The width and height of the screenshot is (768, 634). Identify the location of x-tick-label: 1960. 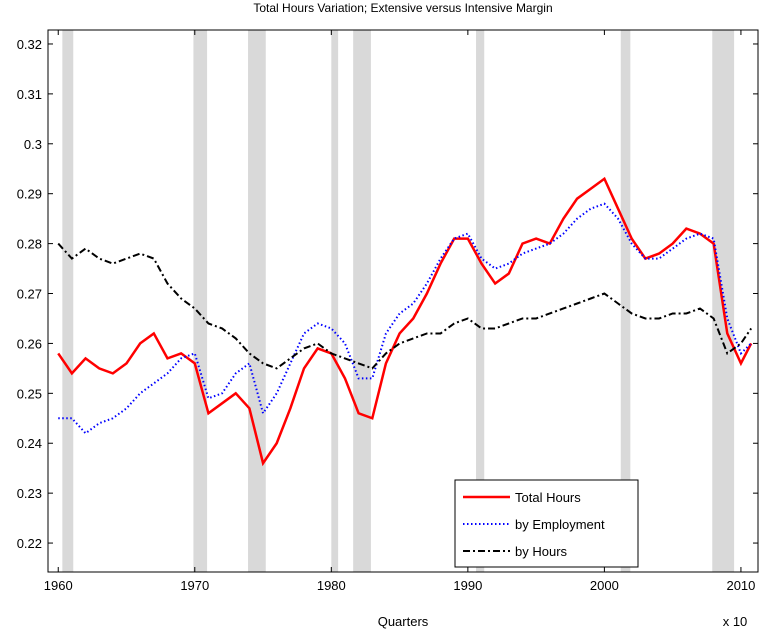
(58, 585).